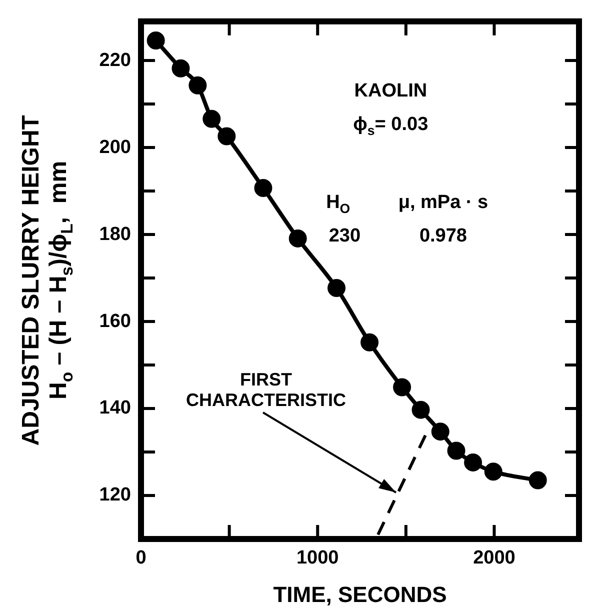 Image resolution: width=590 pixels, height=613 pixels. I want to click on y-tick-label: 120, so click(115, 495).